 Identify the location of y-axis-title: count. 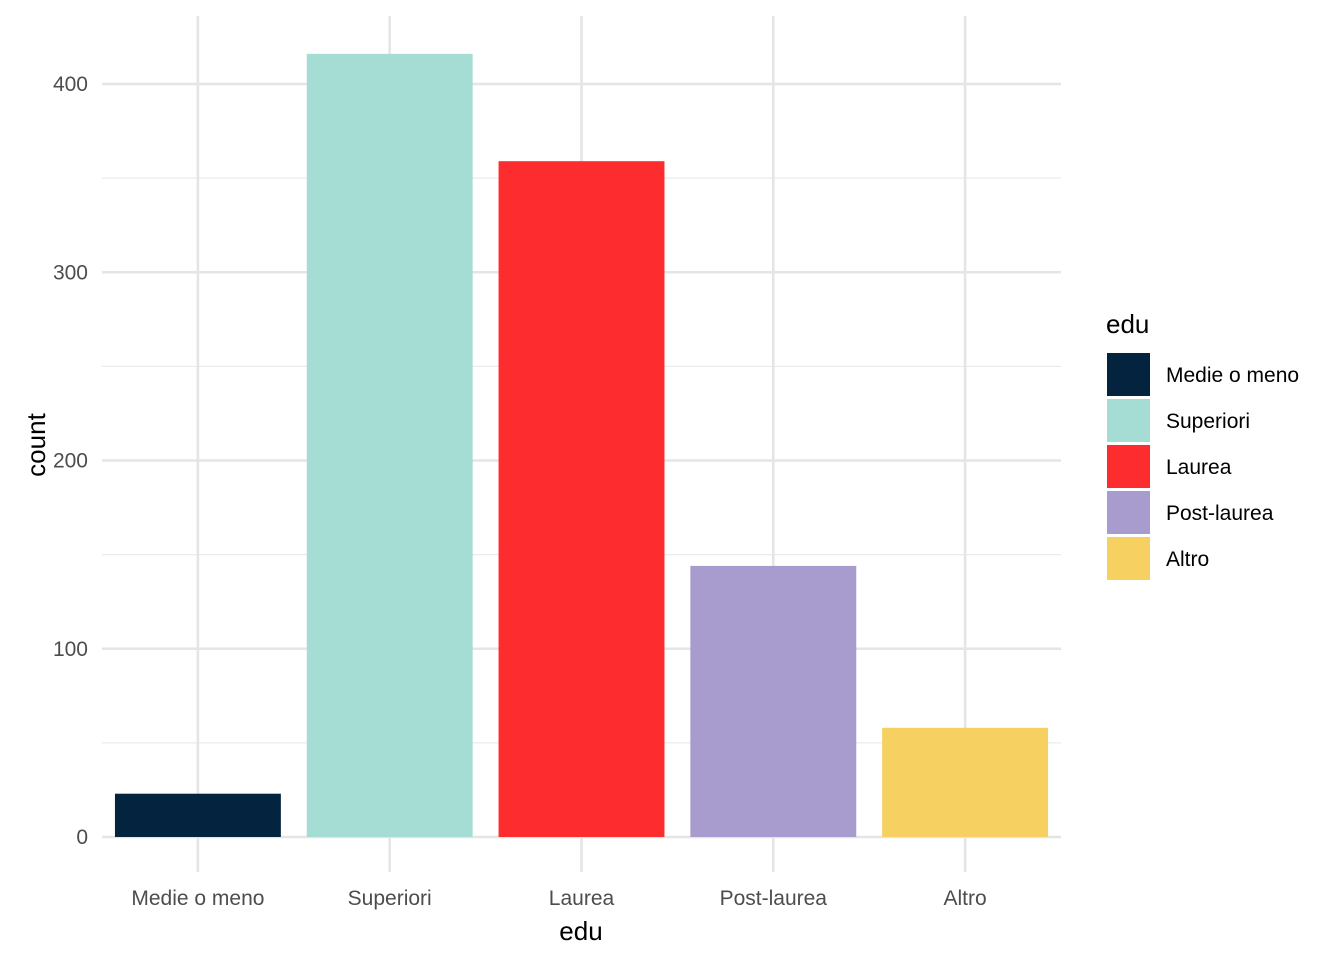
(36, 444).